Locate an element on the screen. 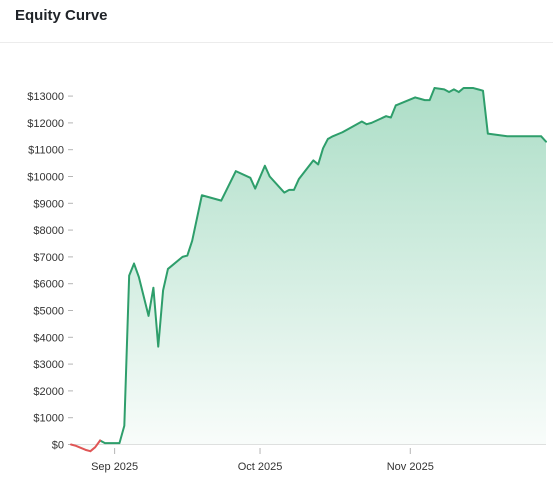 The width and height of the screenshot is (553, 485). y-tick-label: $3000 is located at coordinates (48, 365).